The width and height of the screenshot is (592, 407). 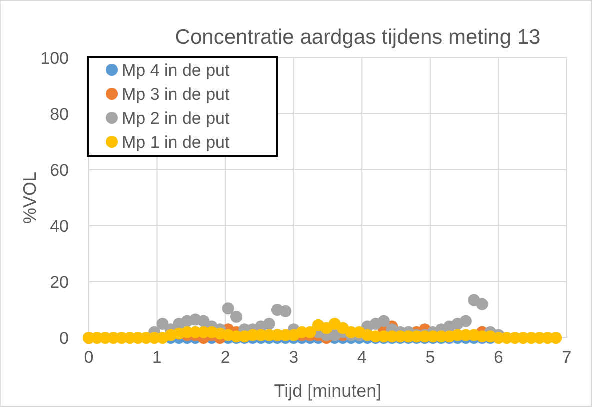 I want to click on legend-label: Mp 3 in de put, so click(x=176, y=94).